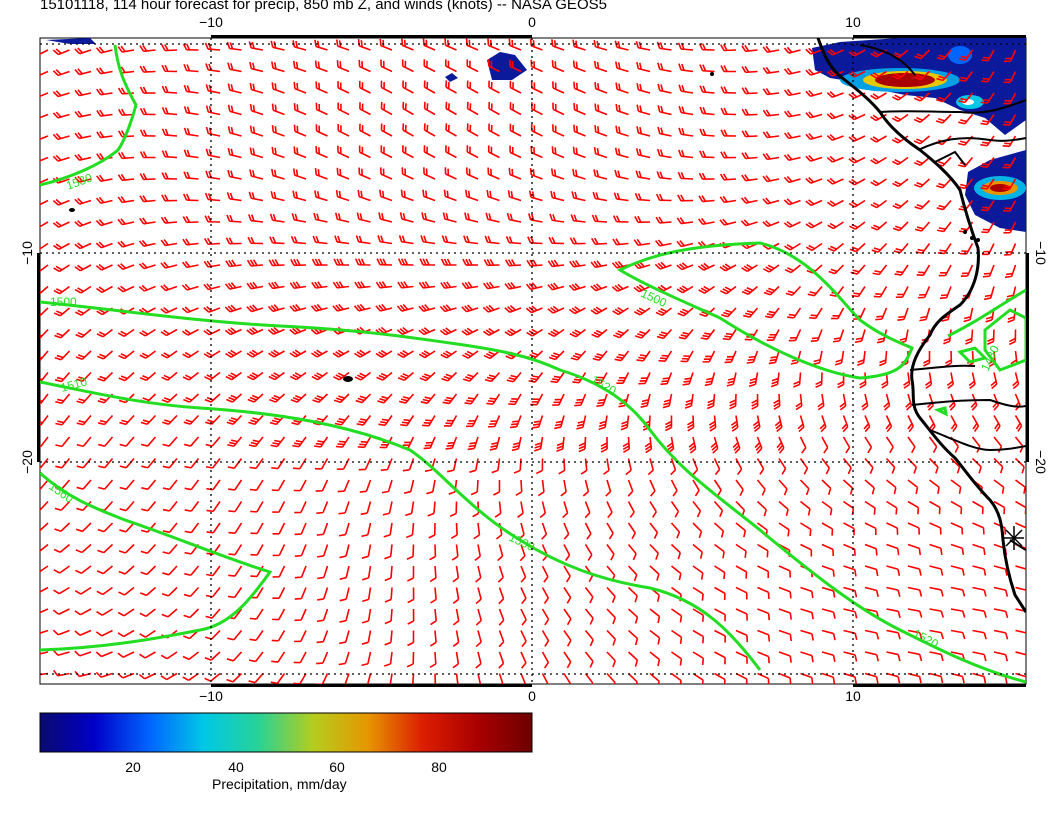  Describe the element at coordinates (939, 36) in the screenshot. I see `axis-bar-top` at that location.